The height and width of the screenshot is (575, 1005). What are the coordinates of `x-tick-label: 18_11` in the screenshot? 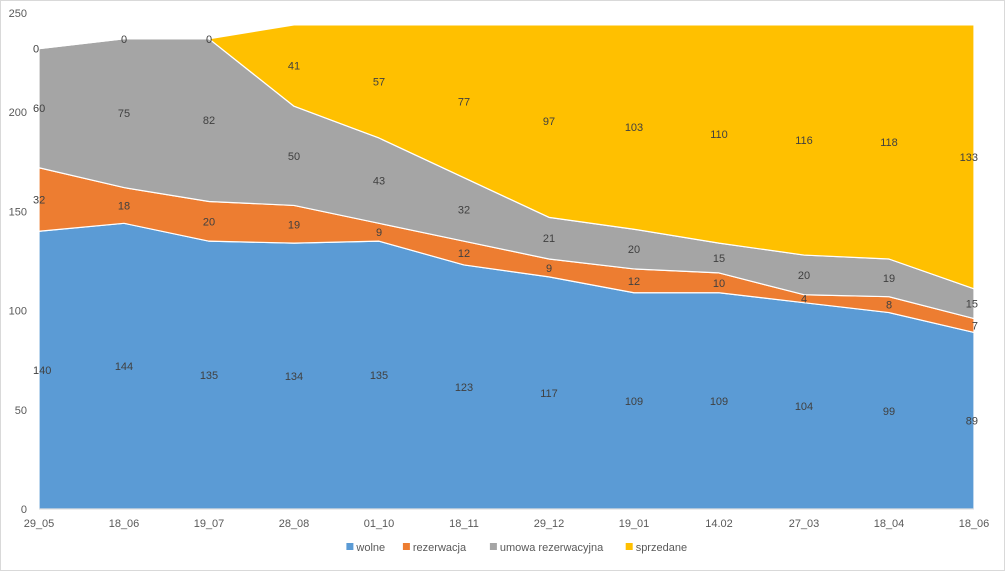 It's located at (464, 524).